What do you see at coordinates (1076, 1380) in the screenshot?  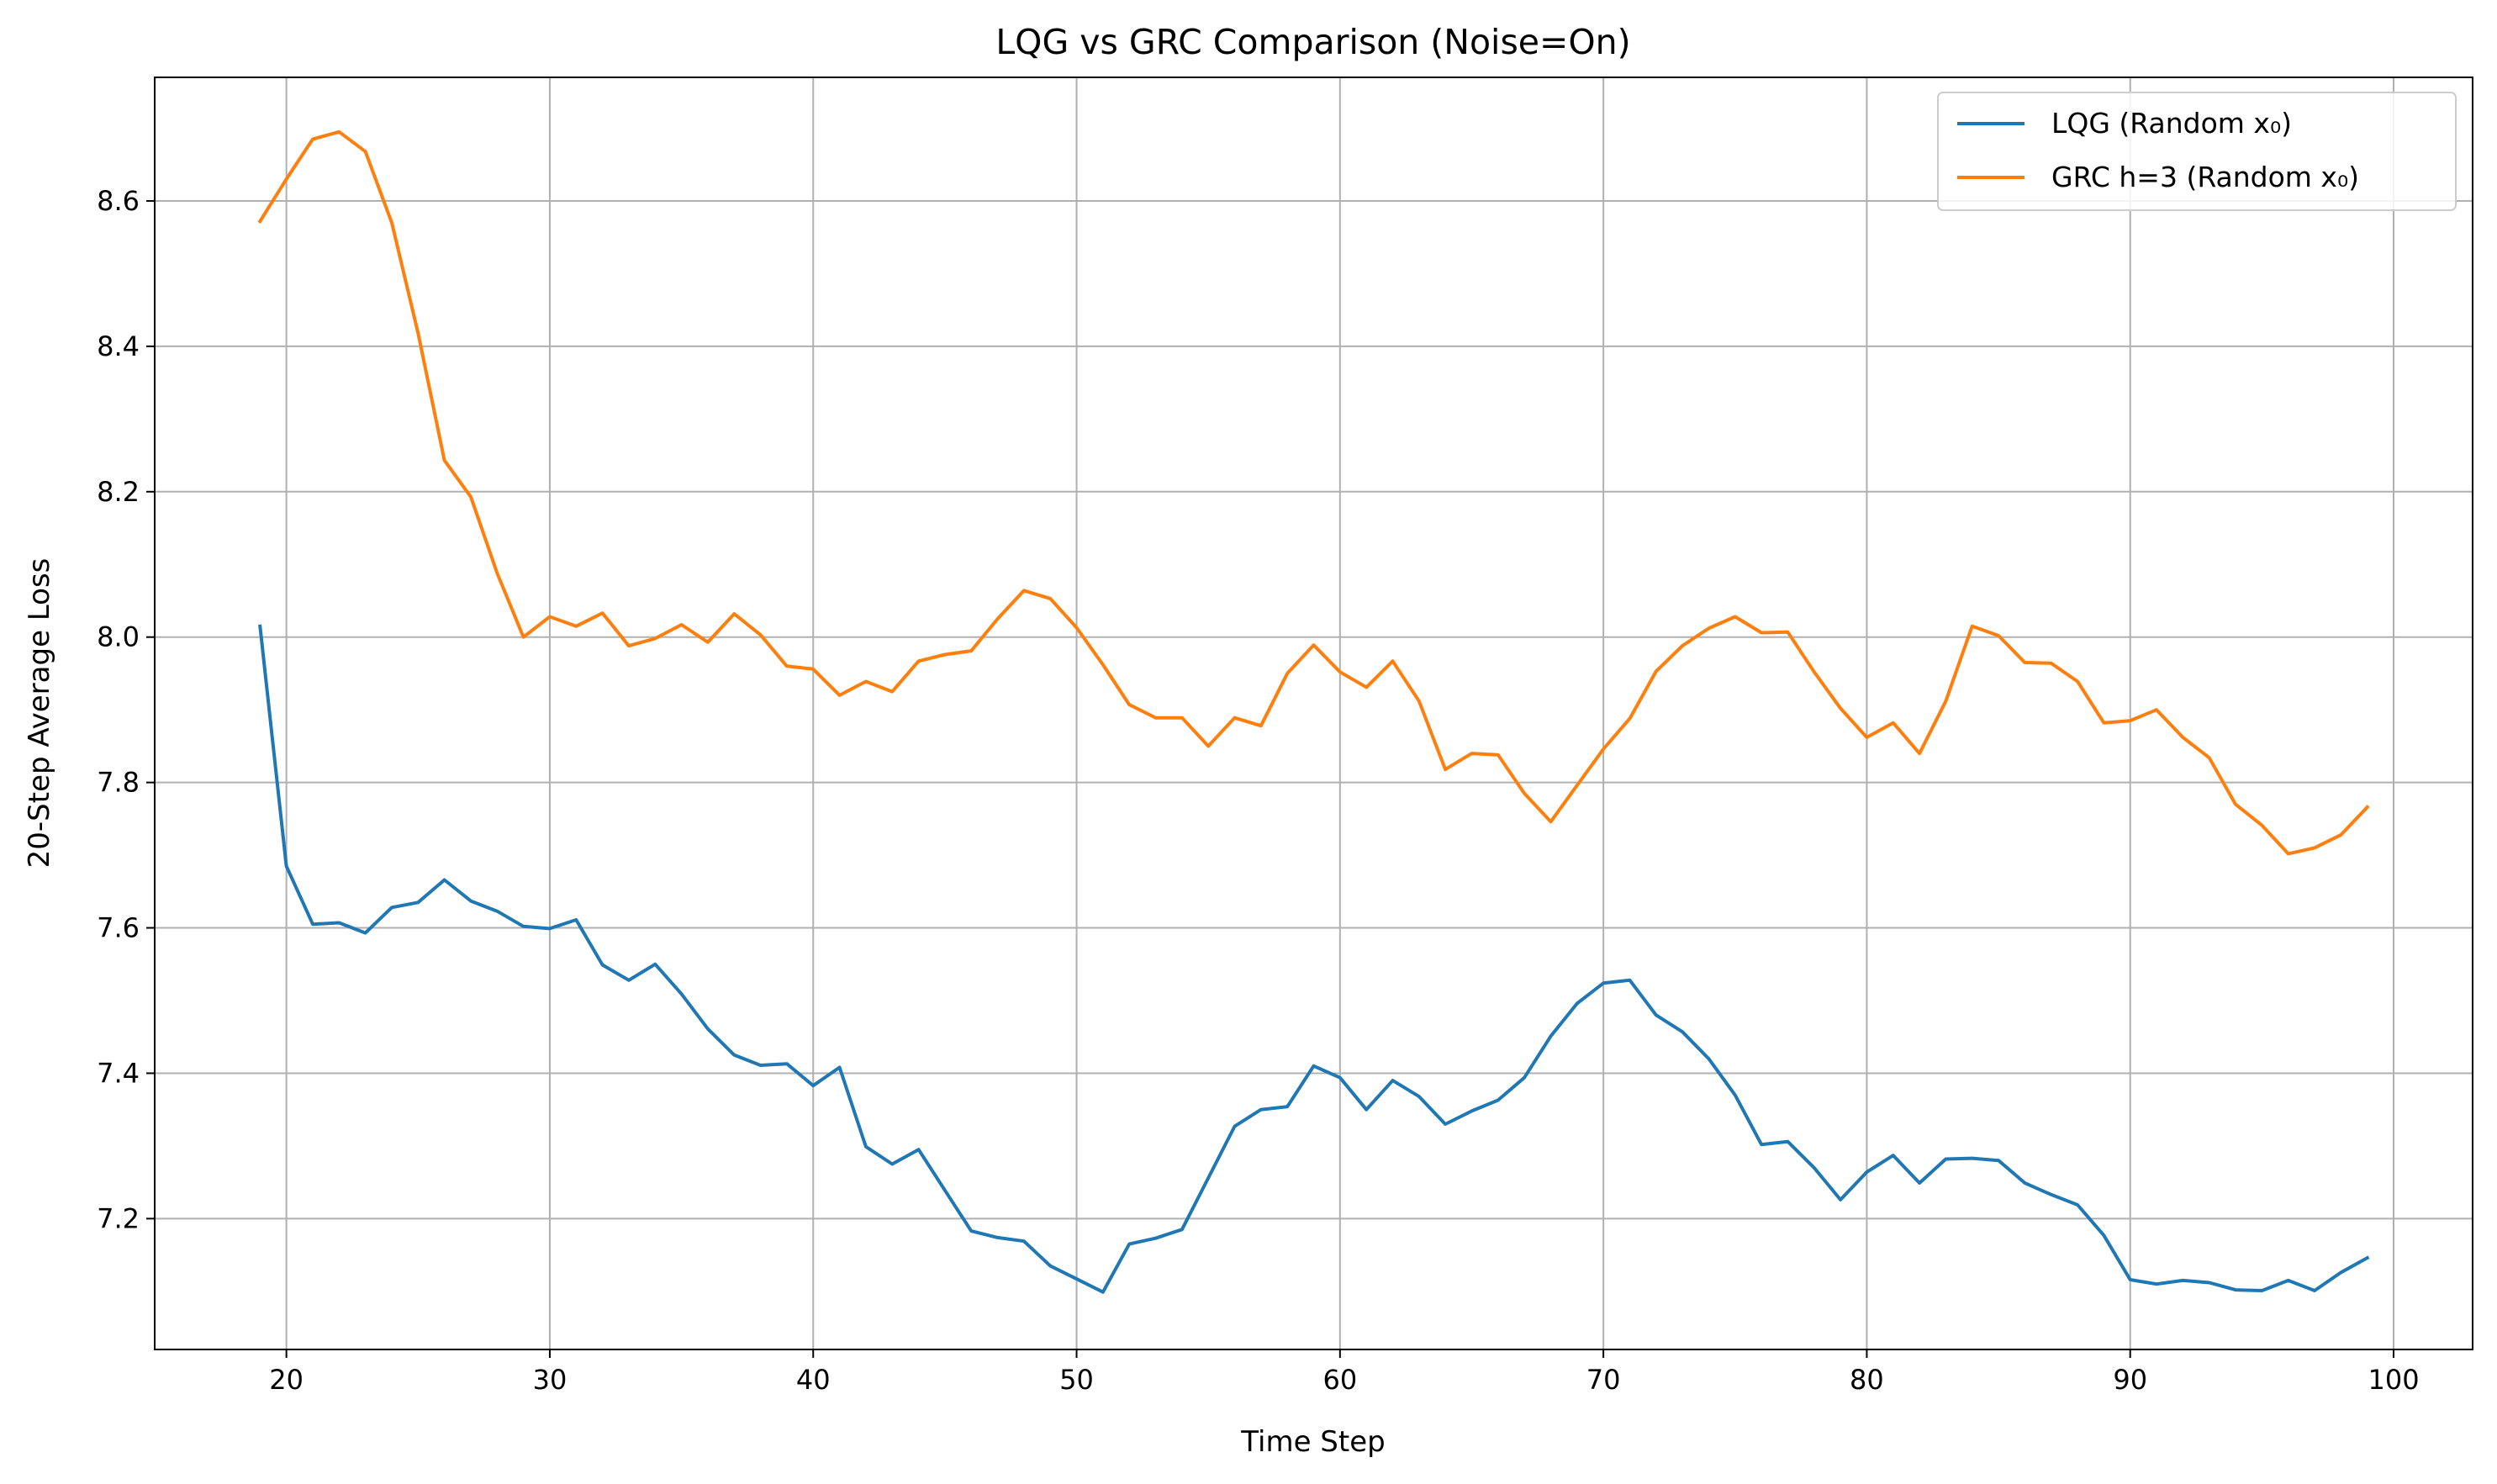 I see `x-tick-label-3: 50` at bounding box center [1076, 1380].